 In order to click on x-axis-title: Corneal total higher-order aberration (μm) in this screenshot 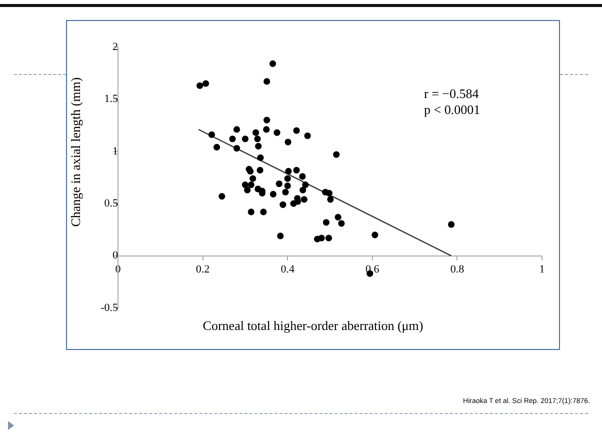, I will do `click(313, 326)`.